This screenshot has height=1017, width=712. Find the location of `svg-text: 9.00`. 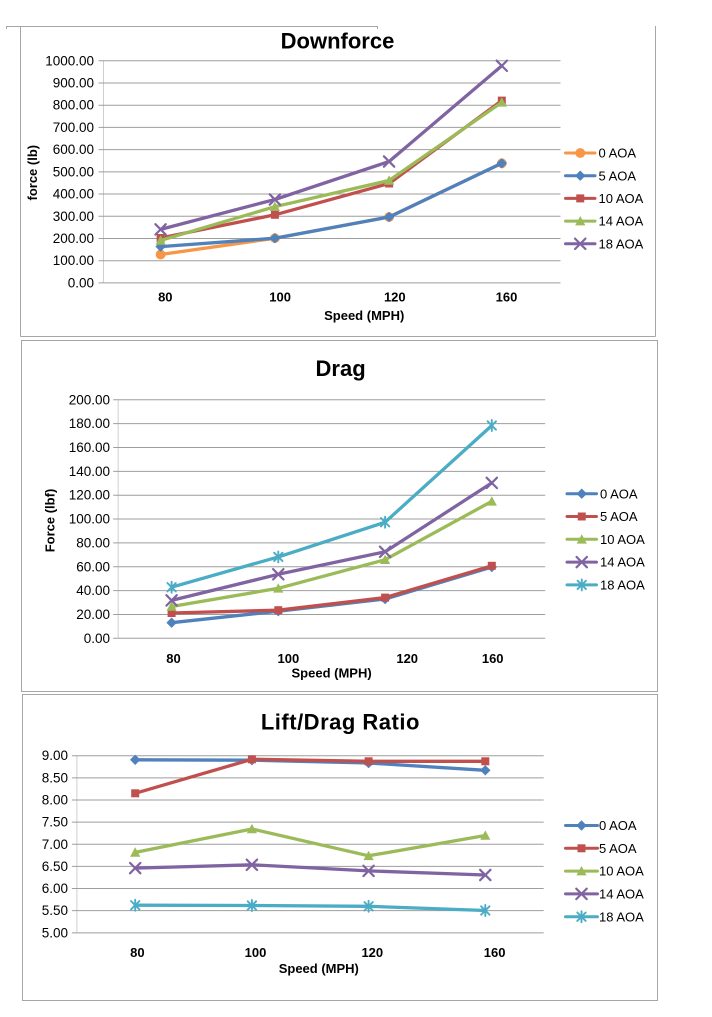

svg-text: 9.00 is located at coordinates (55, 755).